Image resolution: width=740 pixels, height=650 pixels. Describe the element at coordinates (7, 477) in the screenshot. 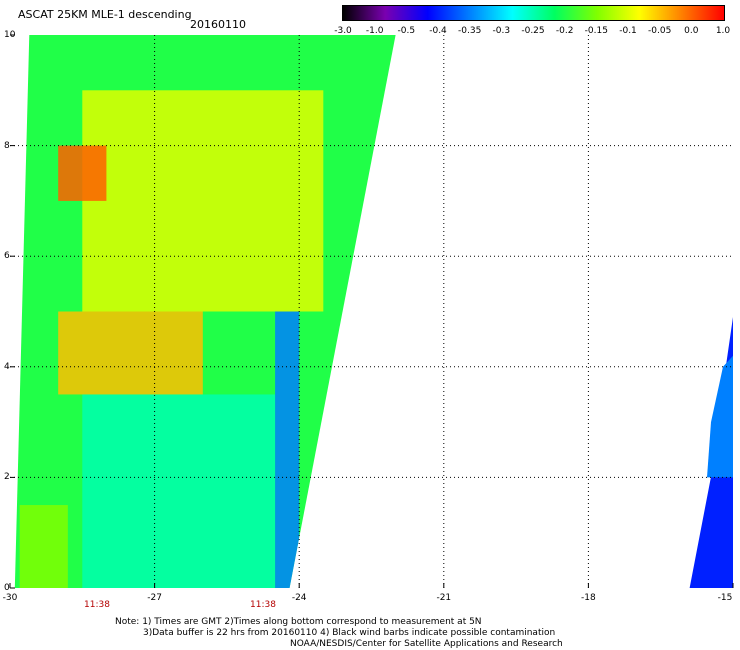

I see `y-tick-label: 2` at that location.